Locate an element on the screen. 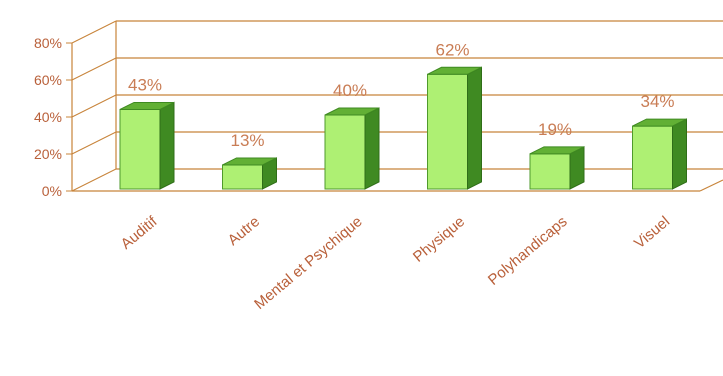  x-tick-label: Visuel is located at coordinates (652, 232).